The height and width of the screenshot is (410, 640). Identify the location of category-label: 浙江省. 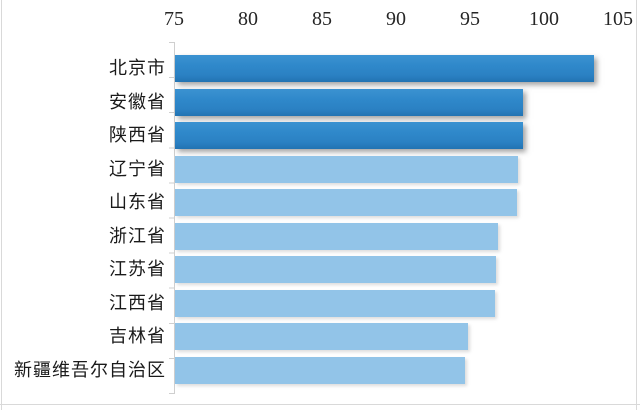
(137, 235).